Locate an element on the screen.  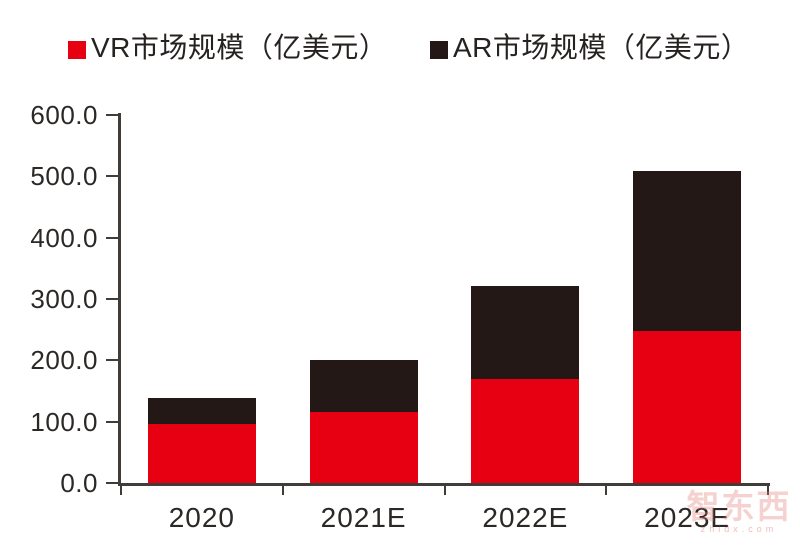
y-tick-label: 600.0 is located at coordinates (64, 115).